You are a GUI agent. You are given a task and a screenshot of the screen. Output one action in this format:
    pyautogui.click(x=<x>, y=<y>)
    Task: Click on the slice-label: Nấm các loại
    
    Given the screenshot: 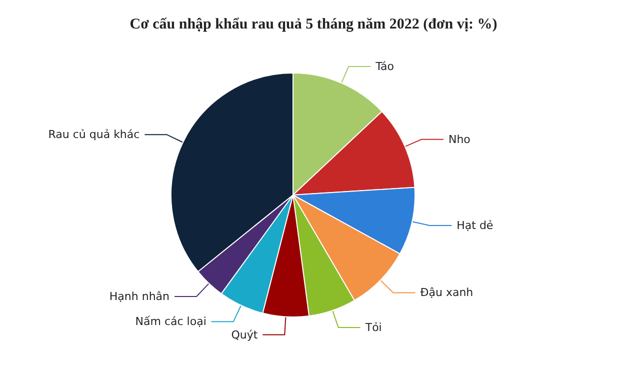 What is the action you would take?
    pyautogui.click(x=170, y=321)
    